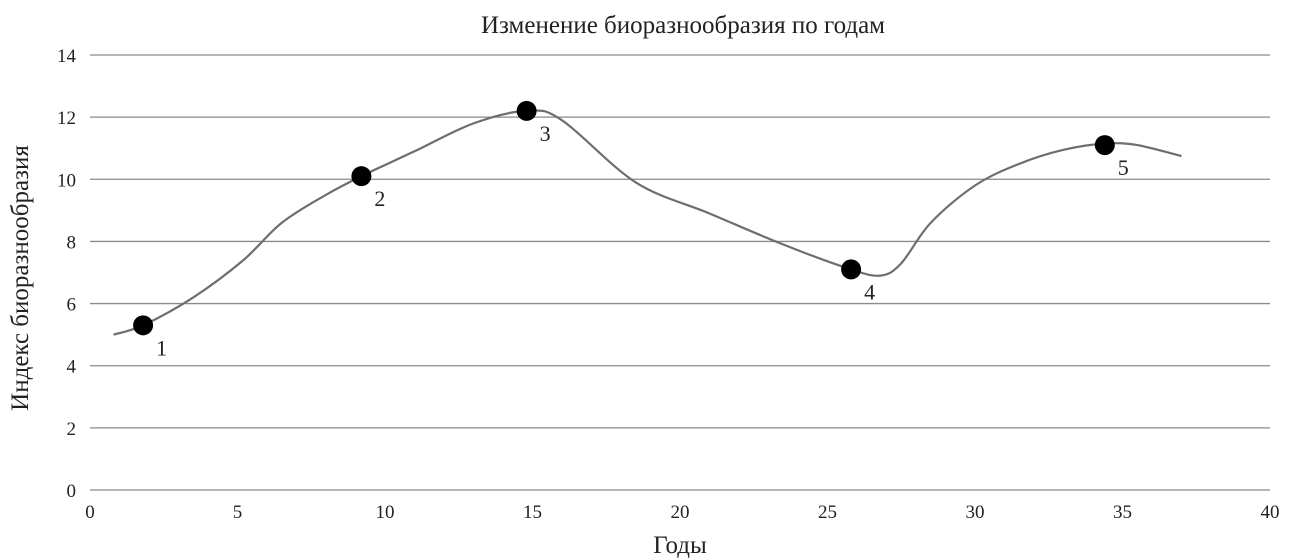  Describe the element at coordinates (869, 291) in the screenshot. I see `data-point-label-4: 4` at that location.